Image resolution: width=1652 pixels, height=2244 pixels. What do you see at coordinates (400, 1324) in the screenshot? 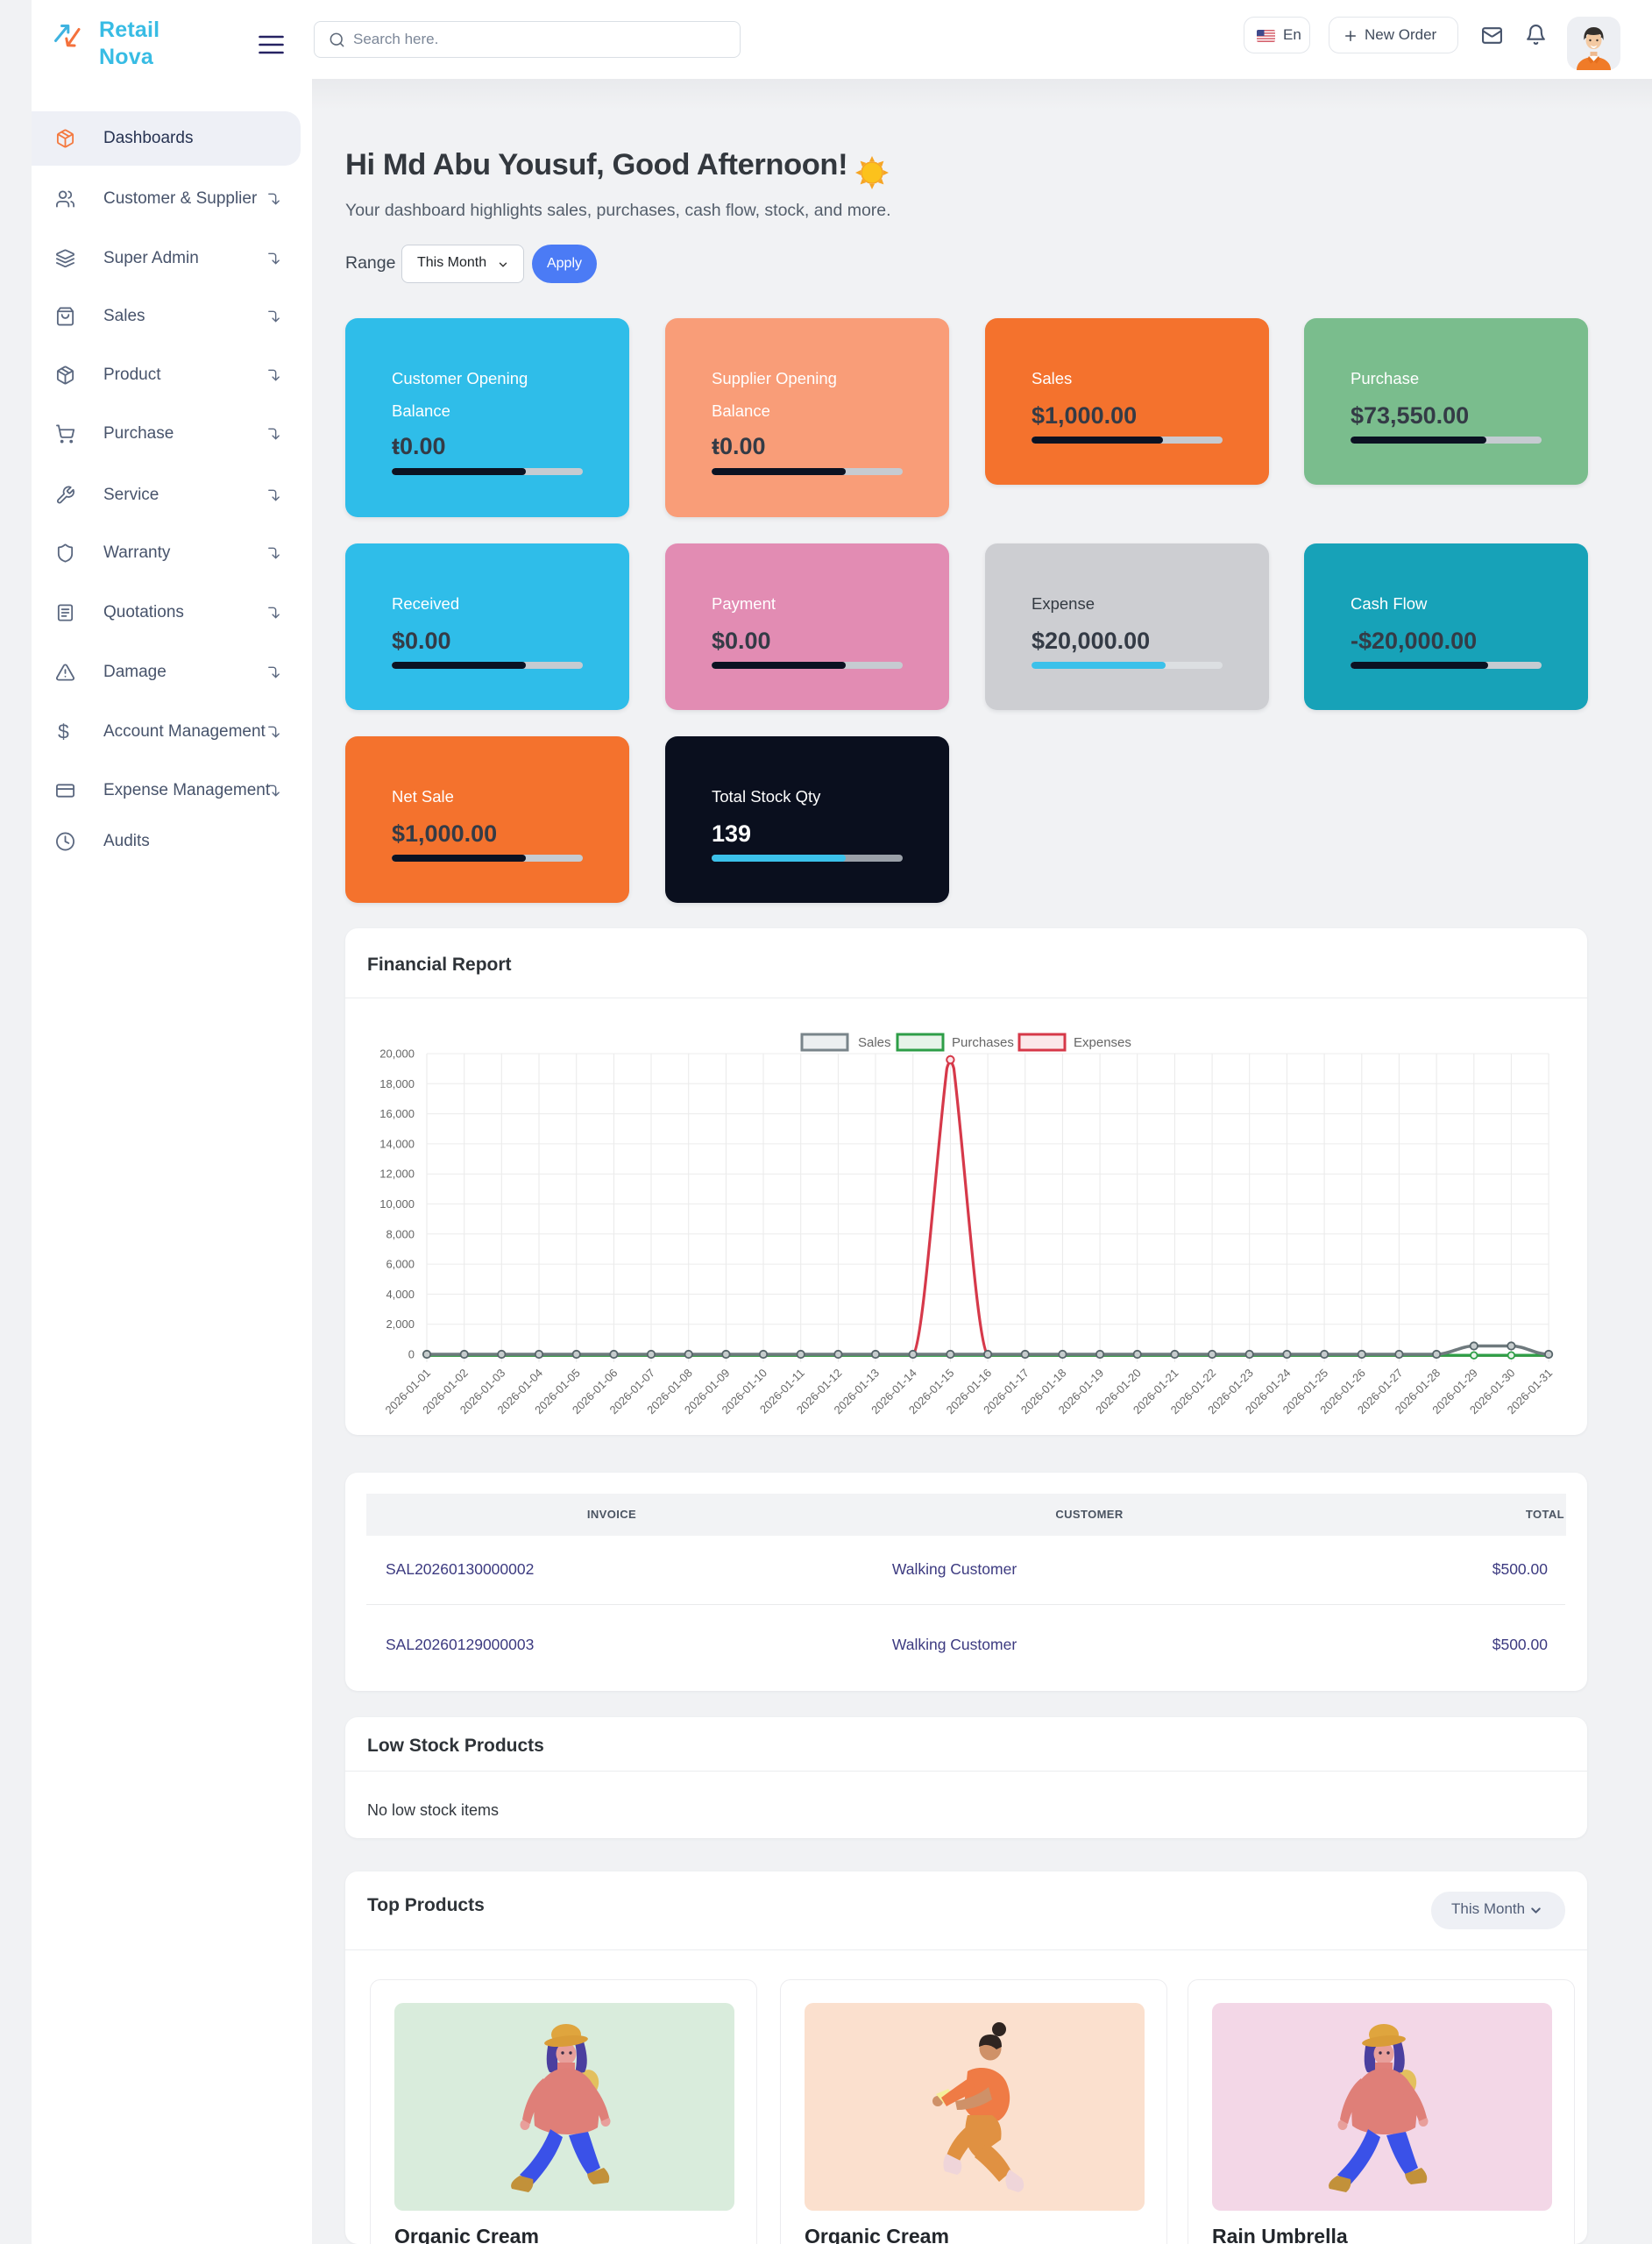
I see `svg-text: 2,000` at bounding box center [400, 1324].